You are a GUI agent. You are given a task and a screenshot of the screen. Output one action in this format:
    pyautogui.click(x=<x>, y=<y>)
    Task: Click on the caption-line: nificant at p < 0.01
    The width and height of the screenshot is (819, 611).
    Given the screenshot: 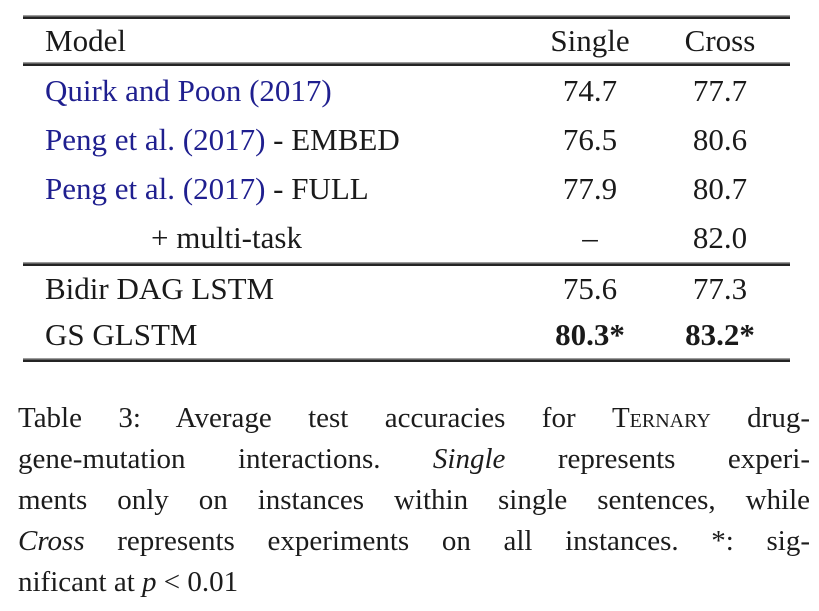 What is the action you would take?
    pyautogui.click(x=414, y=582)
    